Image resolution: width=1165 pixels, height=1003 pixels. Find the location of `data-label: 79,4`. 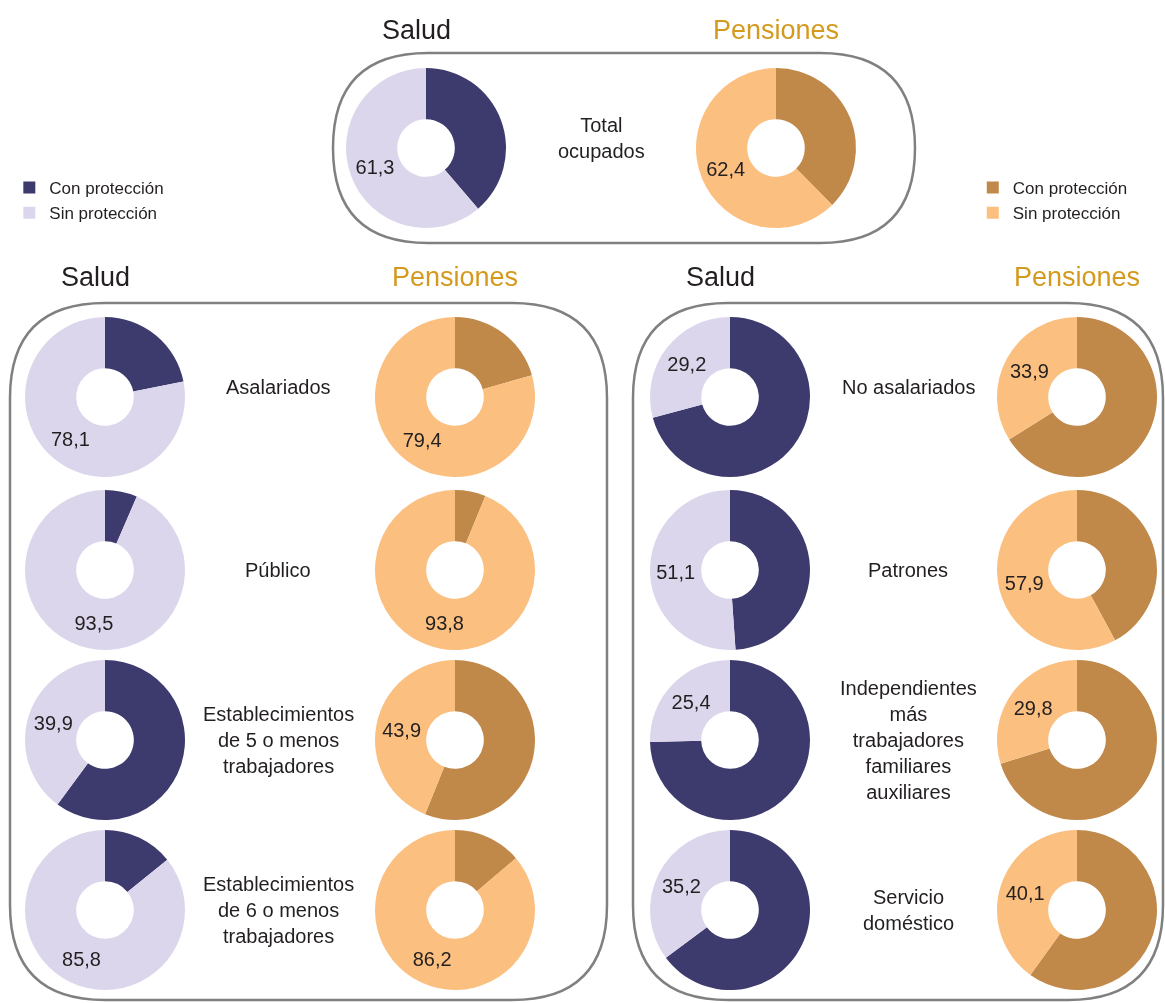

data-label: 79,4 is located at coordinates (422, 440).